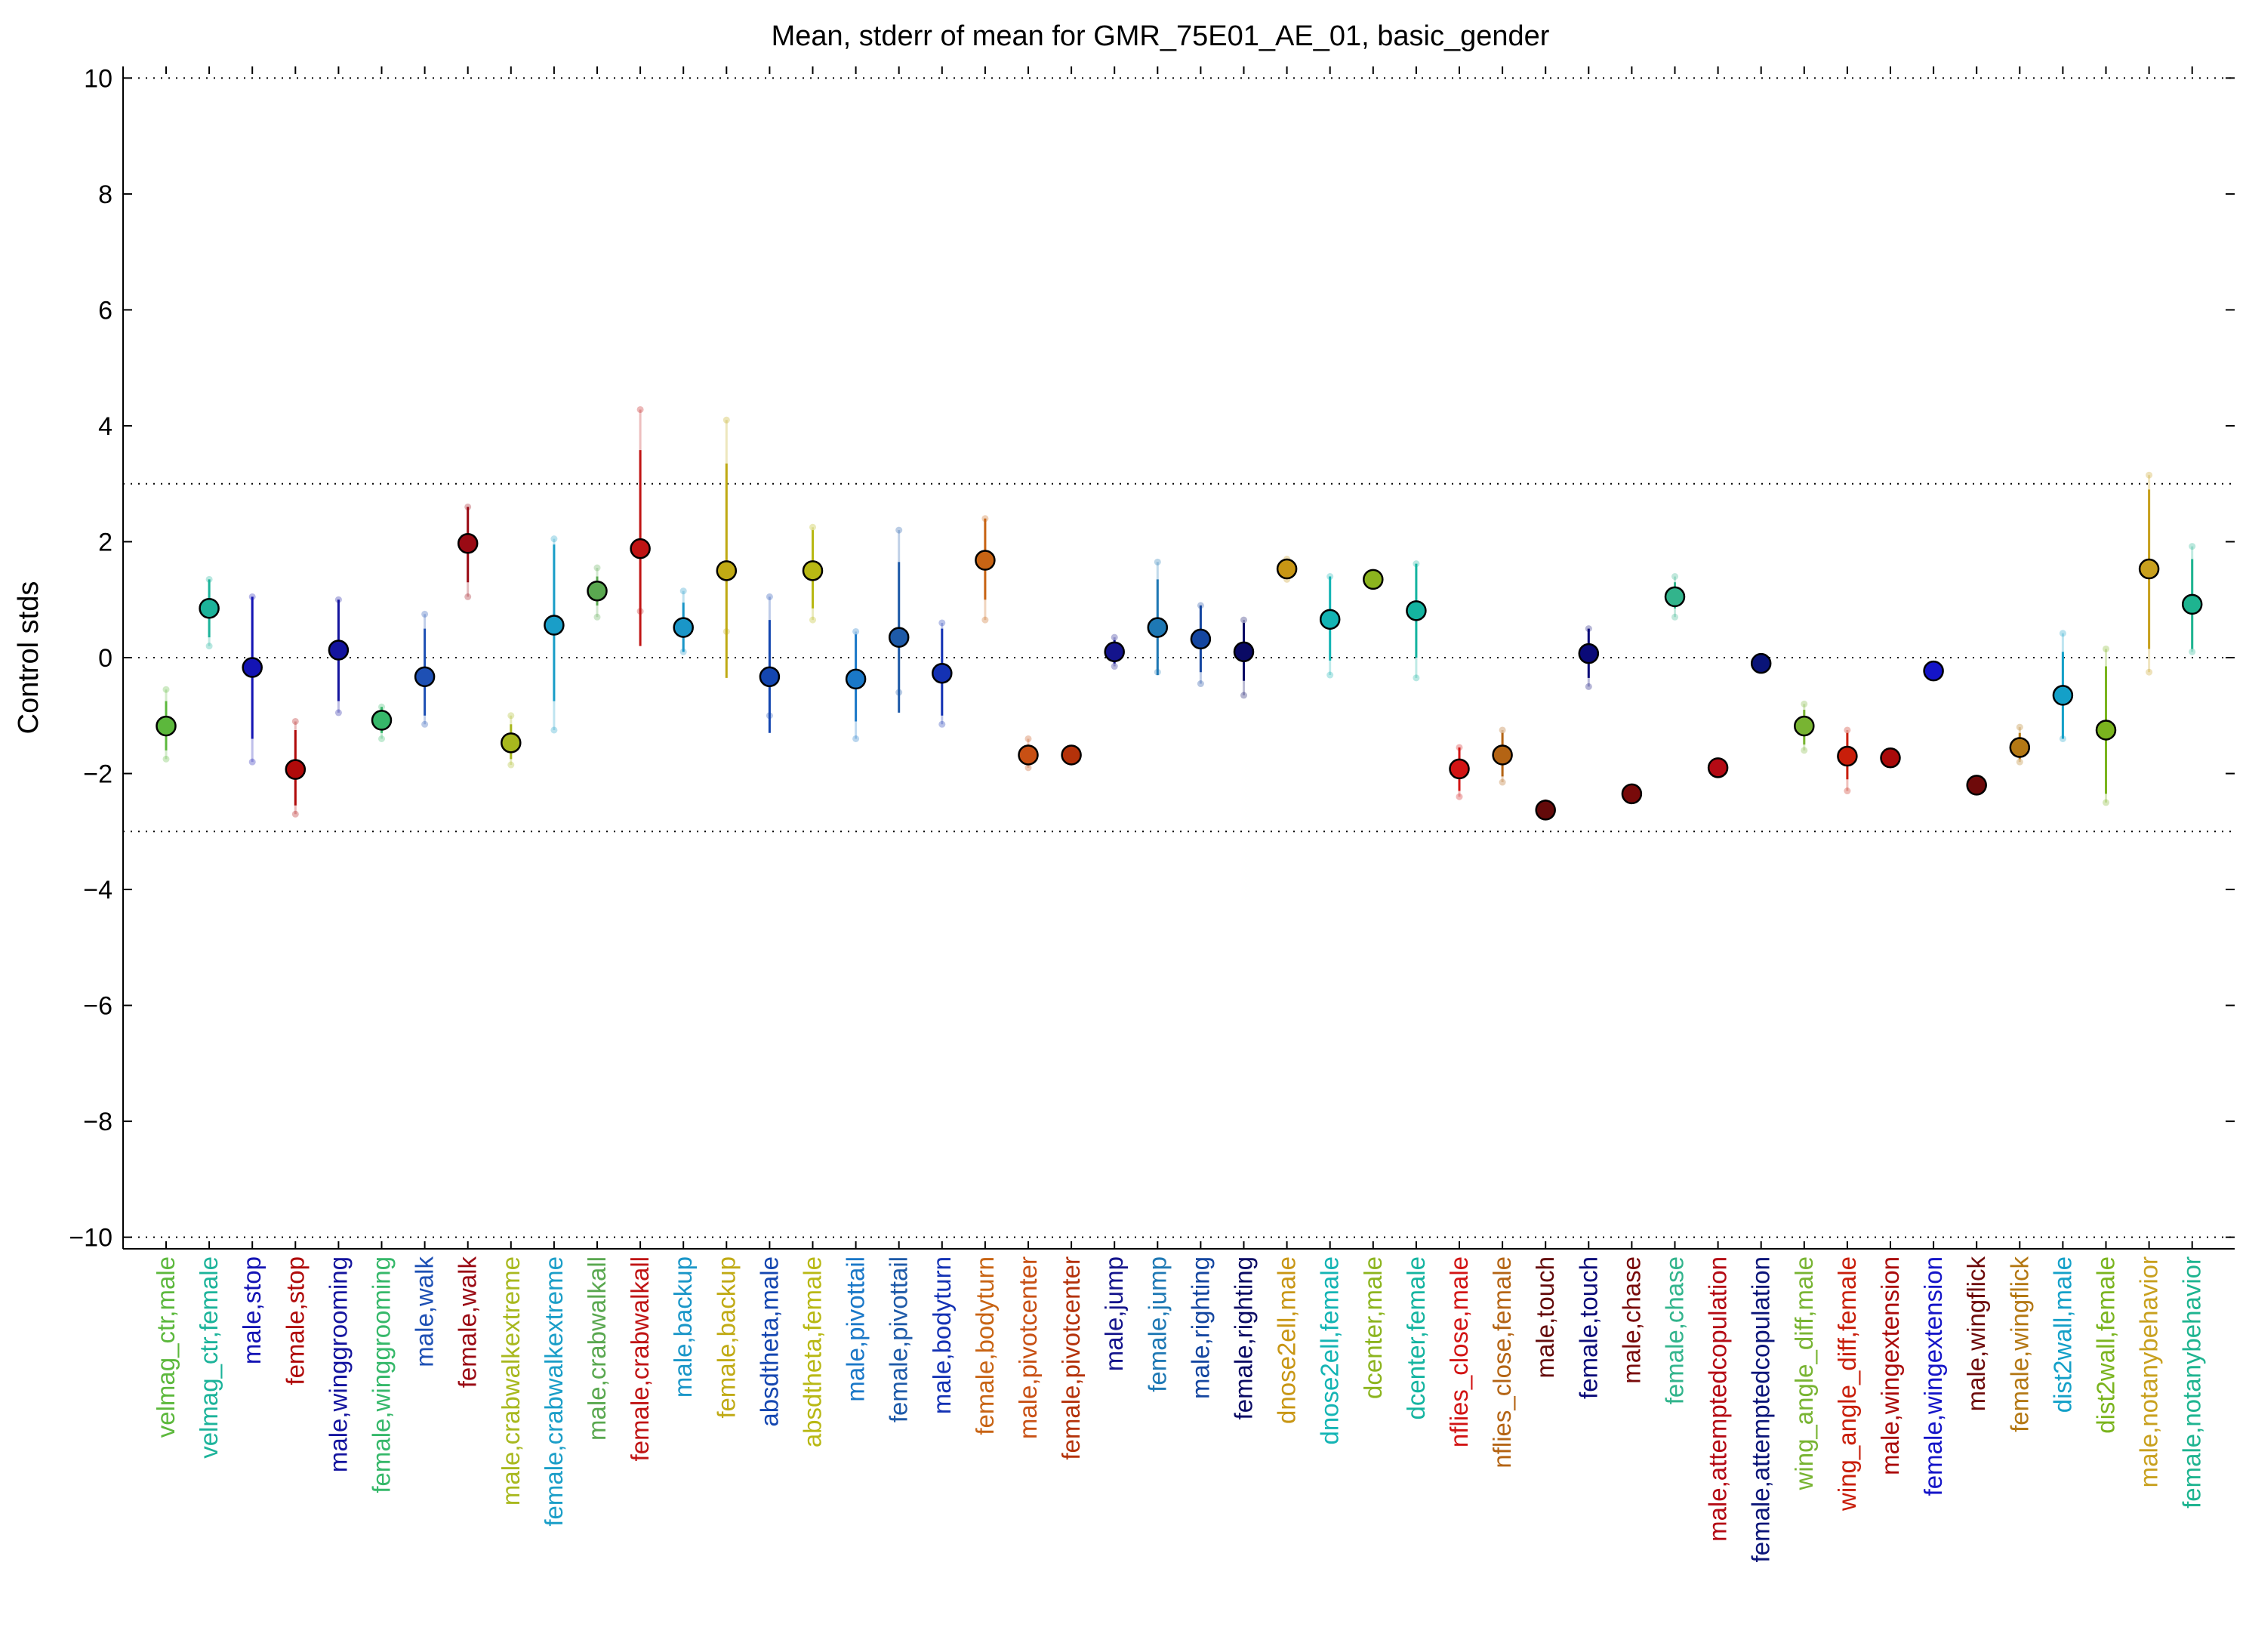 The width and height of the screenshot is (2246, 1652). I want to click on category-label: velmag_ctr,female, so click(209, 1357).